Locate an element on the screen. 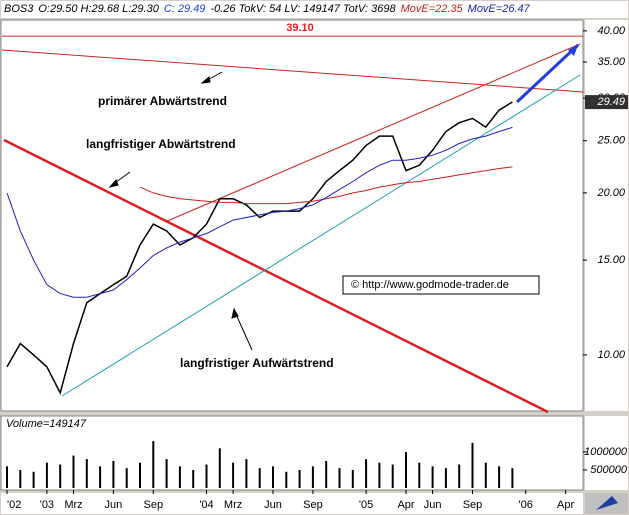  x-tick-label: '05 is located at coordinates (366, 505).